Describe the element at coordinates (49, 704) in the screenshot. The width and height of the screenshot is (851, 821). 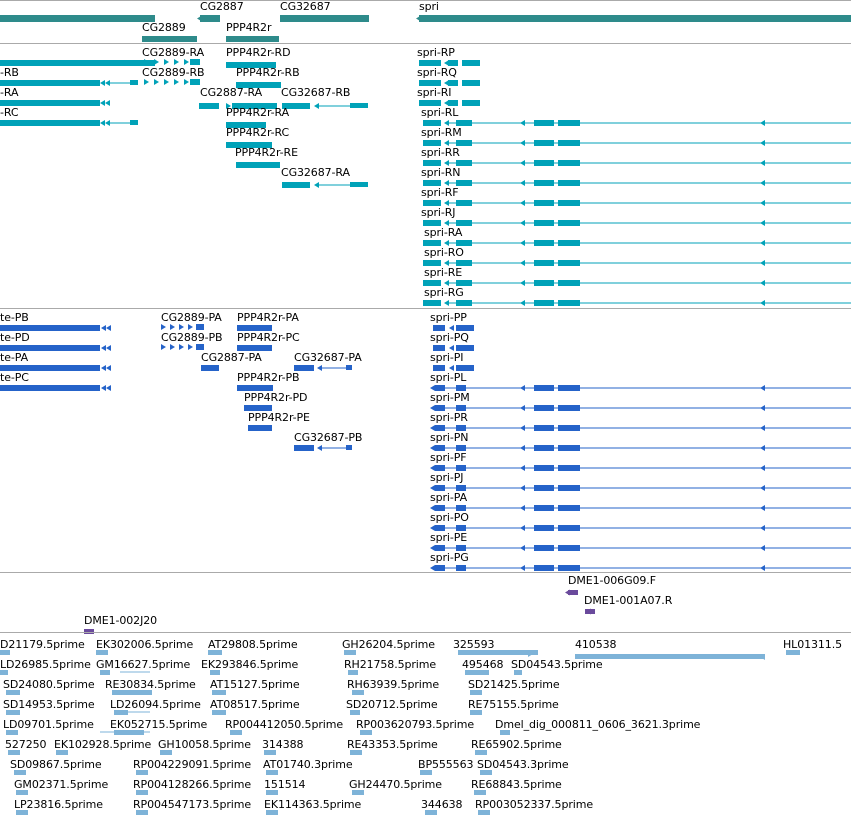
I see `est-label: SD14953.5prime` at that location.